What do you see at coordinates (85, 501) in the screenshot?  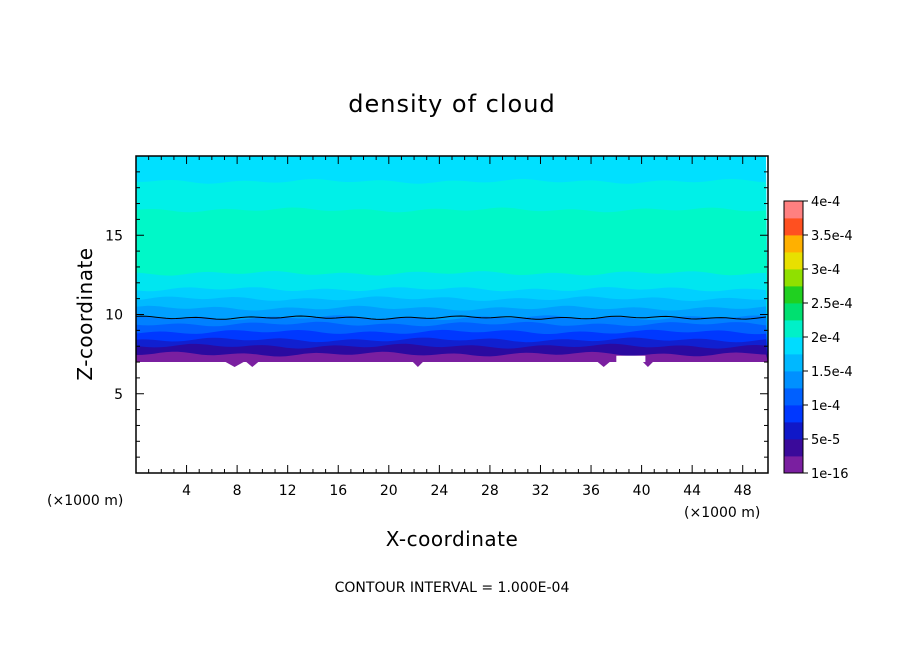 I see `x-axis-unit-left: (×1000 m)` at bounding box center [85, 501].